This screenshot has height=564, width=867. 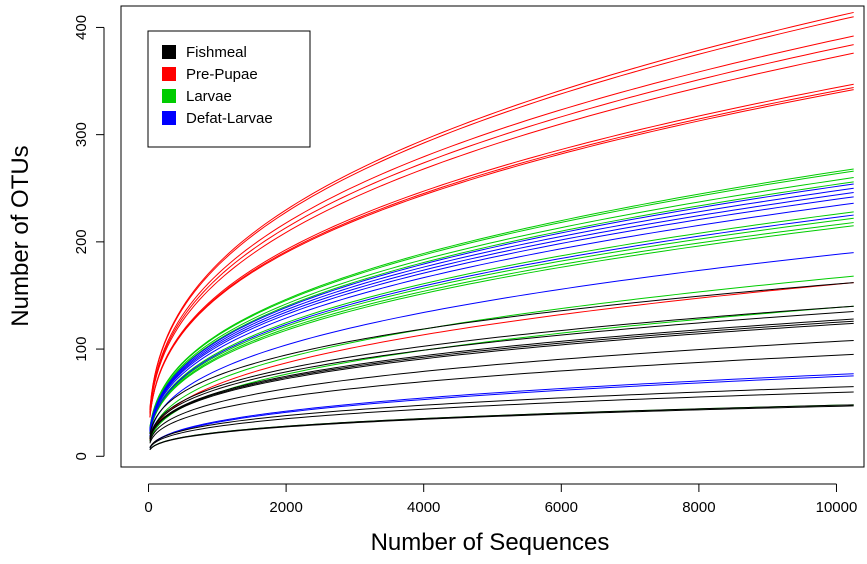 What do you see at coordinates (20, 235) in the screenshot?
I see `y-axis-title: Number of OTUs` at bounding box center [20, 235].